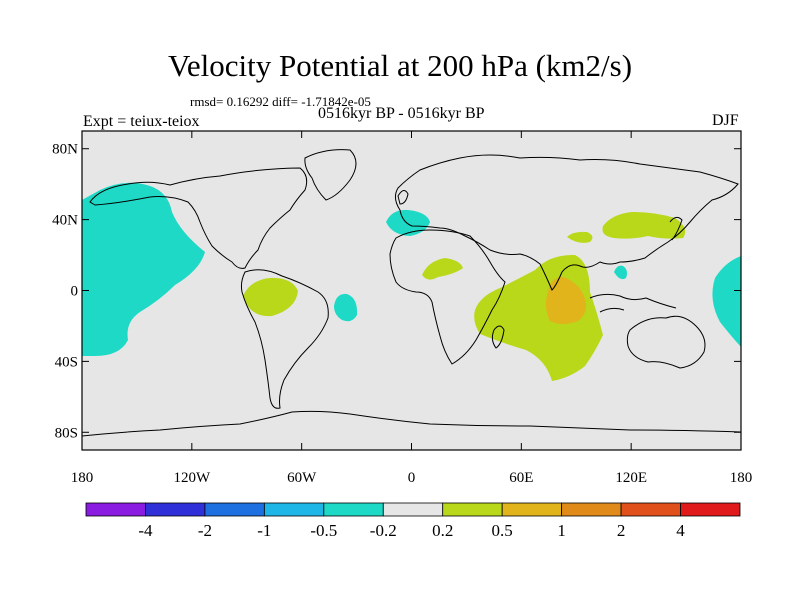 The image size is (800, 600). What do you see at coordinates (411, 423) in the screenshot?
I see `antarctica-coast` at bounding box center [411, 423].